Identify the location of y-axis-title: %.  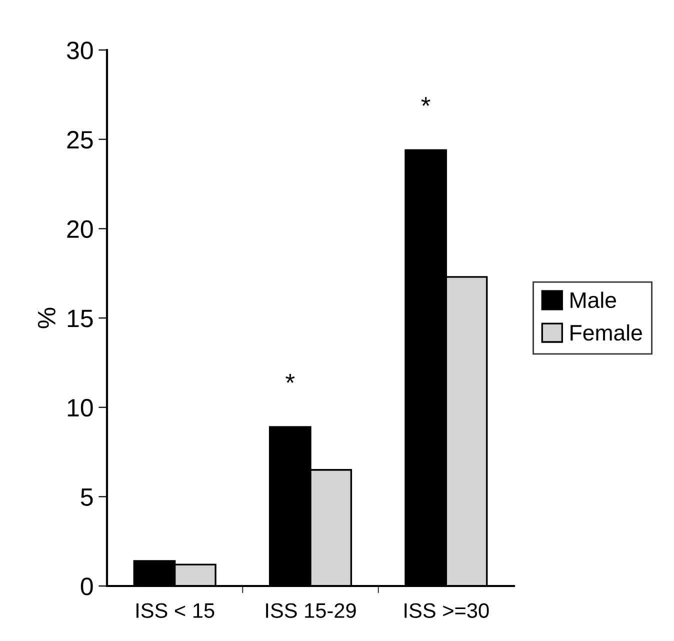
(47, 318).